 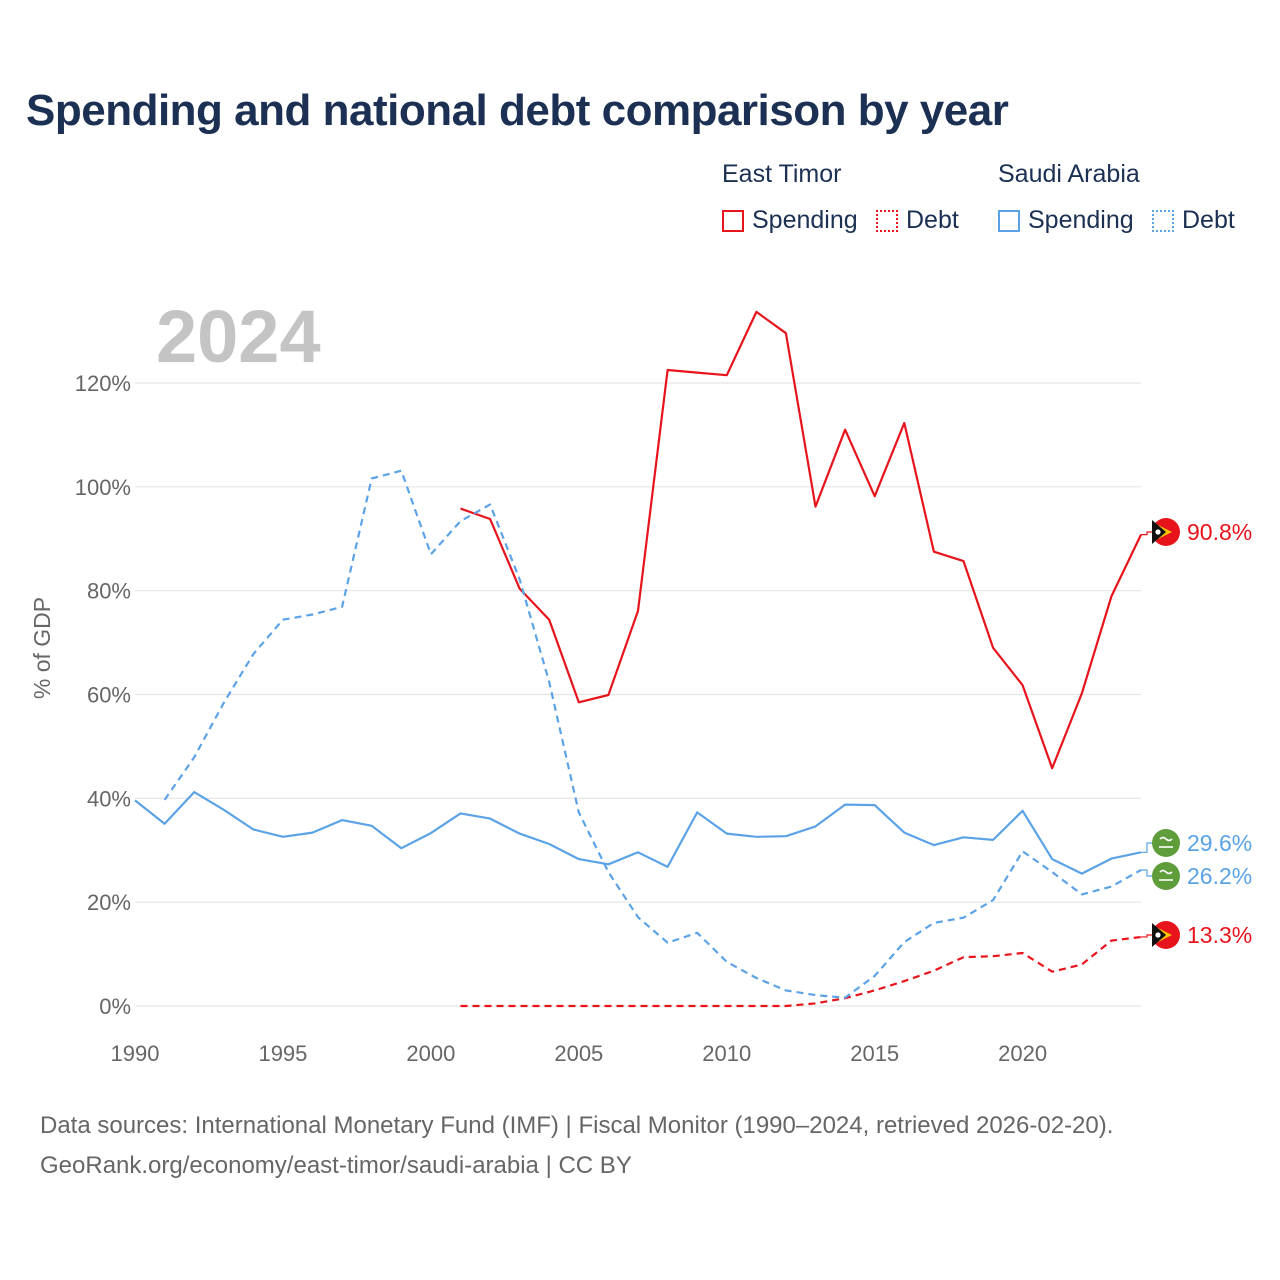 I want to click on y-tick-label: 120%, so click(x=103, y=383).